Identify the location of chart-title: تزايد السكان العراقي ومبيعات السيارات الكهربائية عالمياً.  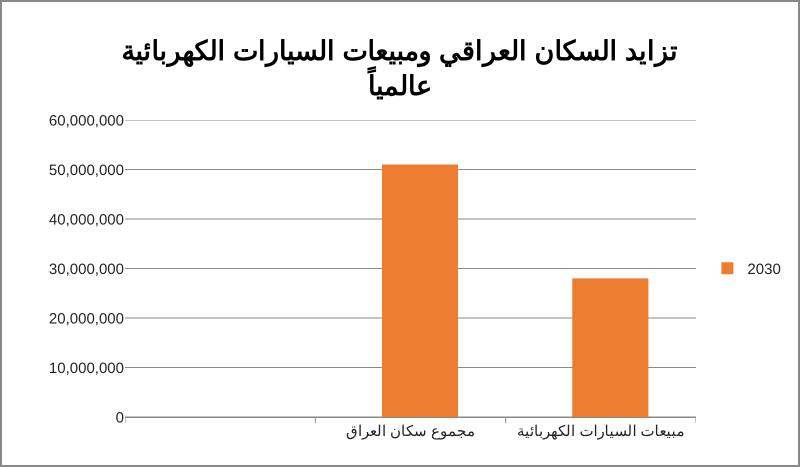
(400, 68).